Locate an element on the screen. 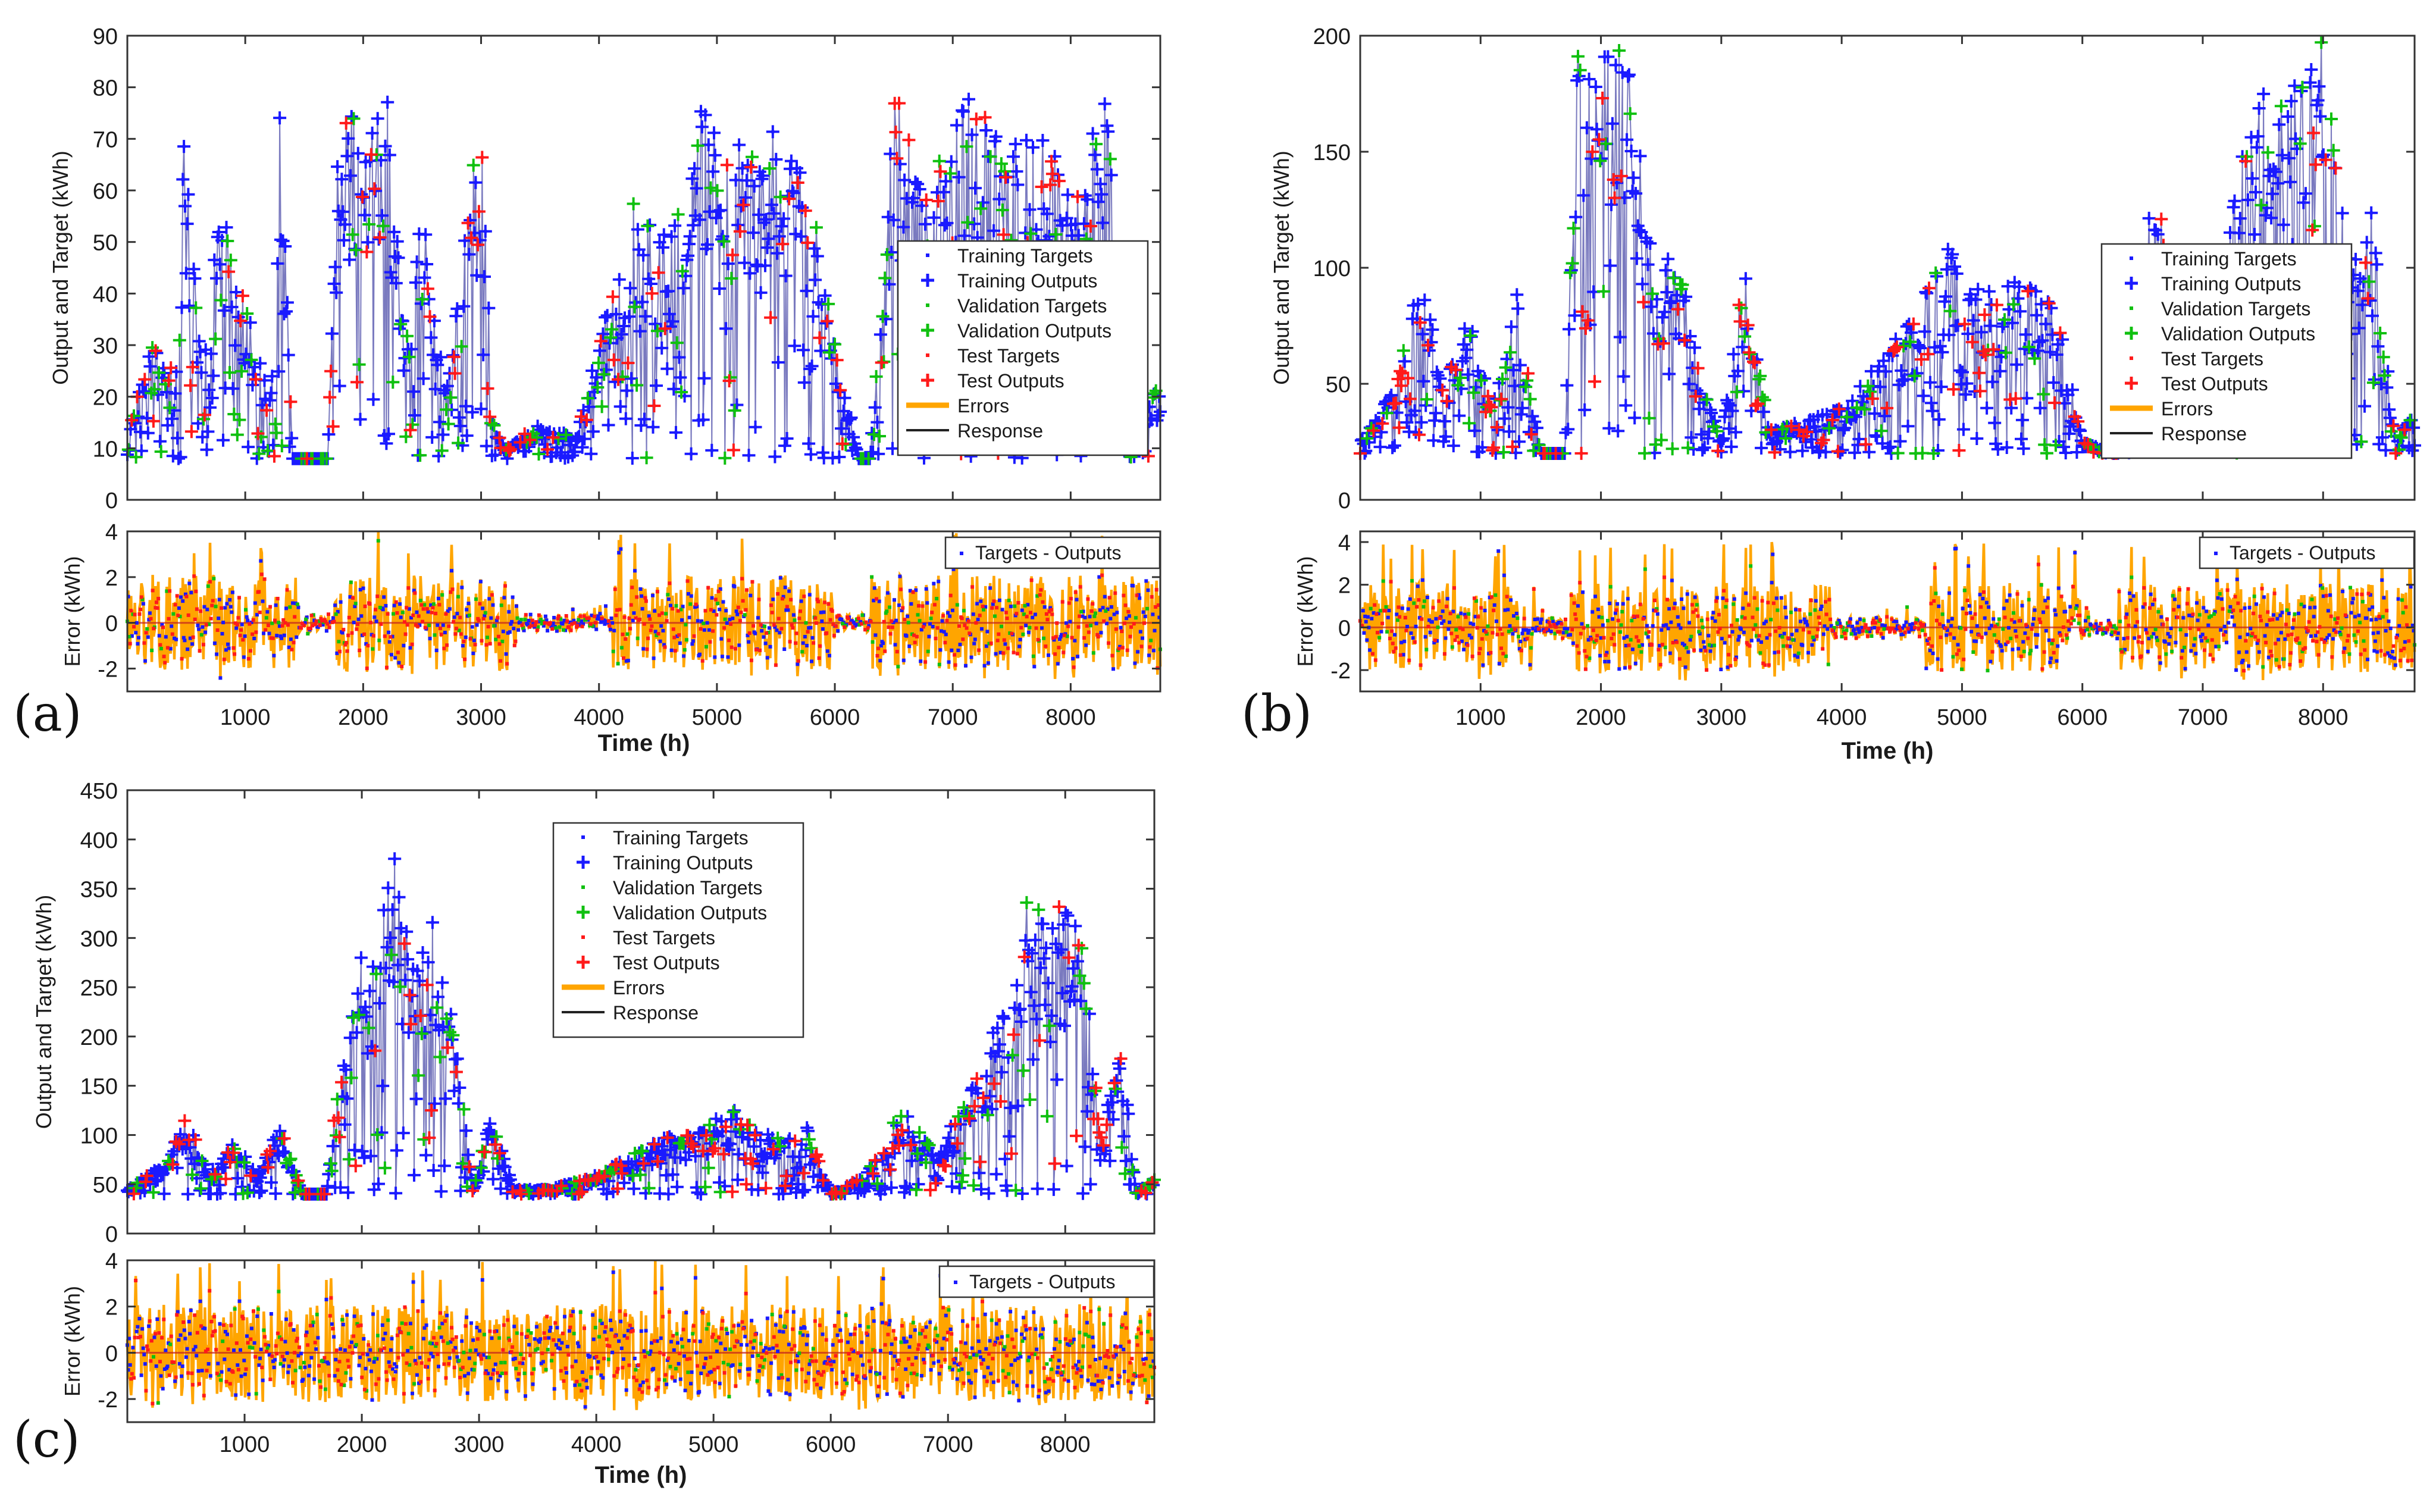 This screenshot has width=2436, height=1512. panel-2-error-test-dots is located at coordinates (643, 1342).